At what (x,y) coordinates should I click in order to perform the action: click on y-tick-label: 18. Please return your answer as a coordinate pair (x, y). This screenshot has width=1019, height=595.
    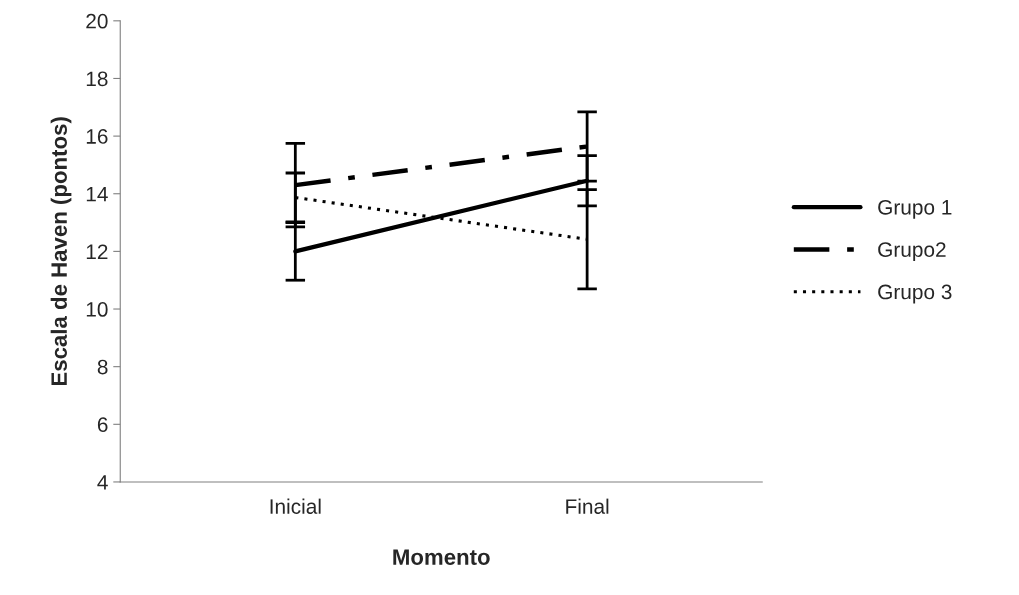
    Looking at the image, I should click on (97, 79).